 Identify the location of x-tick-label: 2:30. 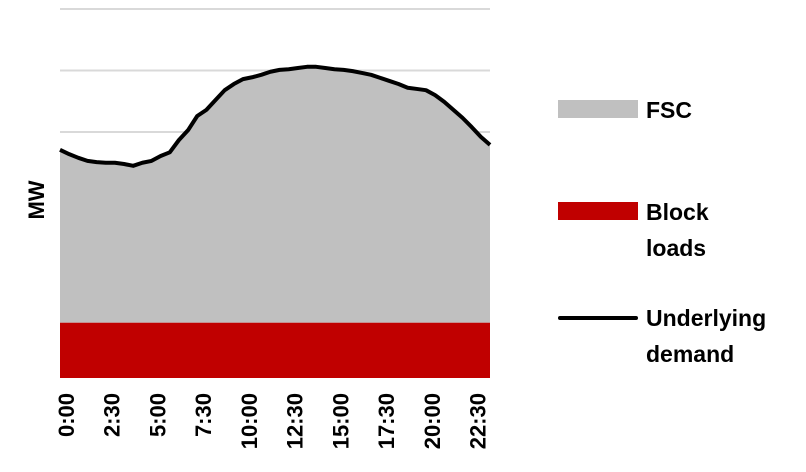
(112, 415).